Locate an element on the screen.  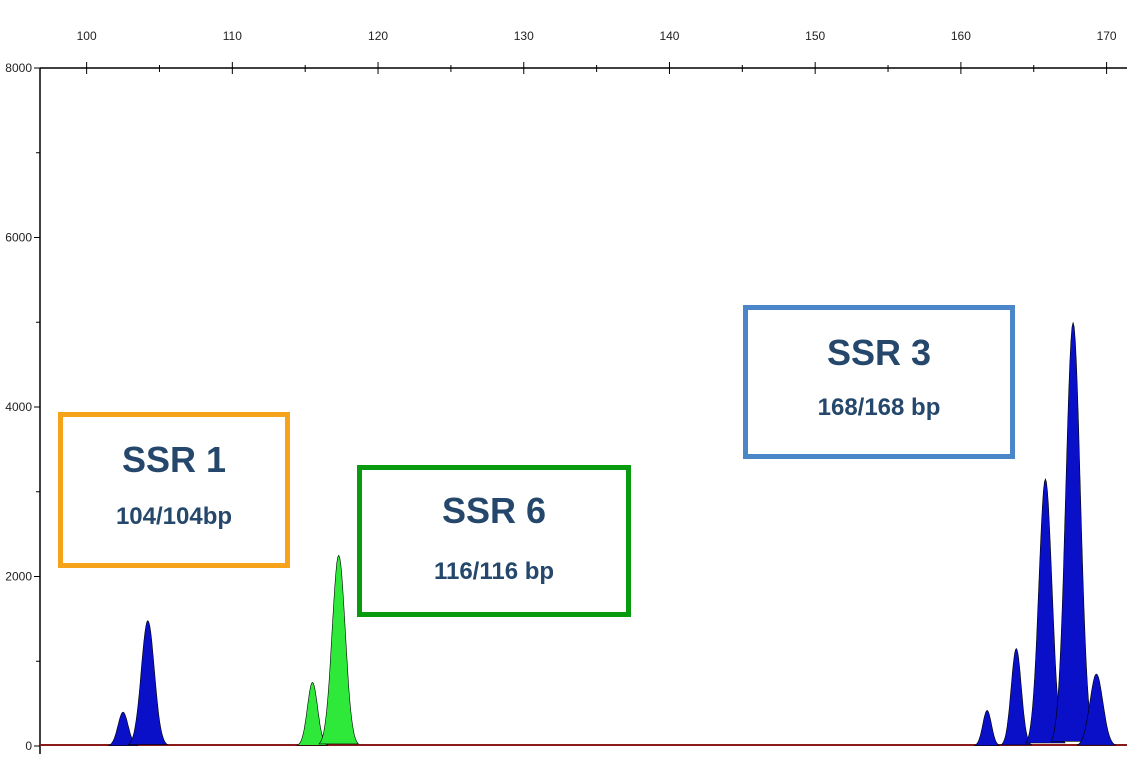
ssr1-size: 104/104bp is located at coordinates (174, 516).